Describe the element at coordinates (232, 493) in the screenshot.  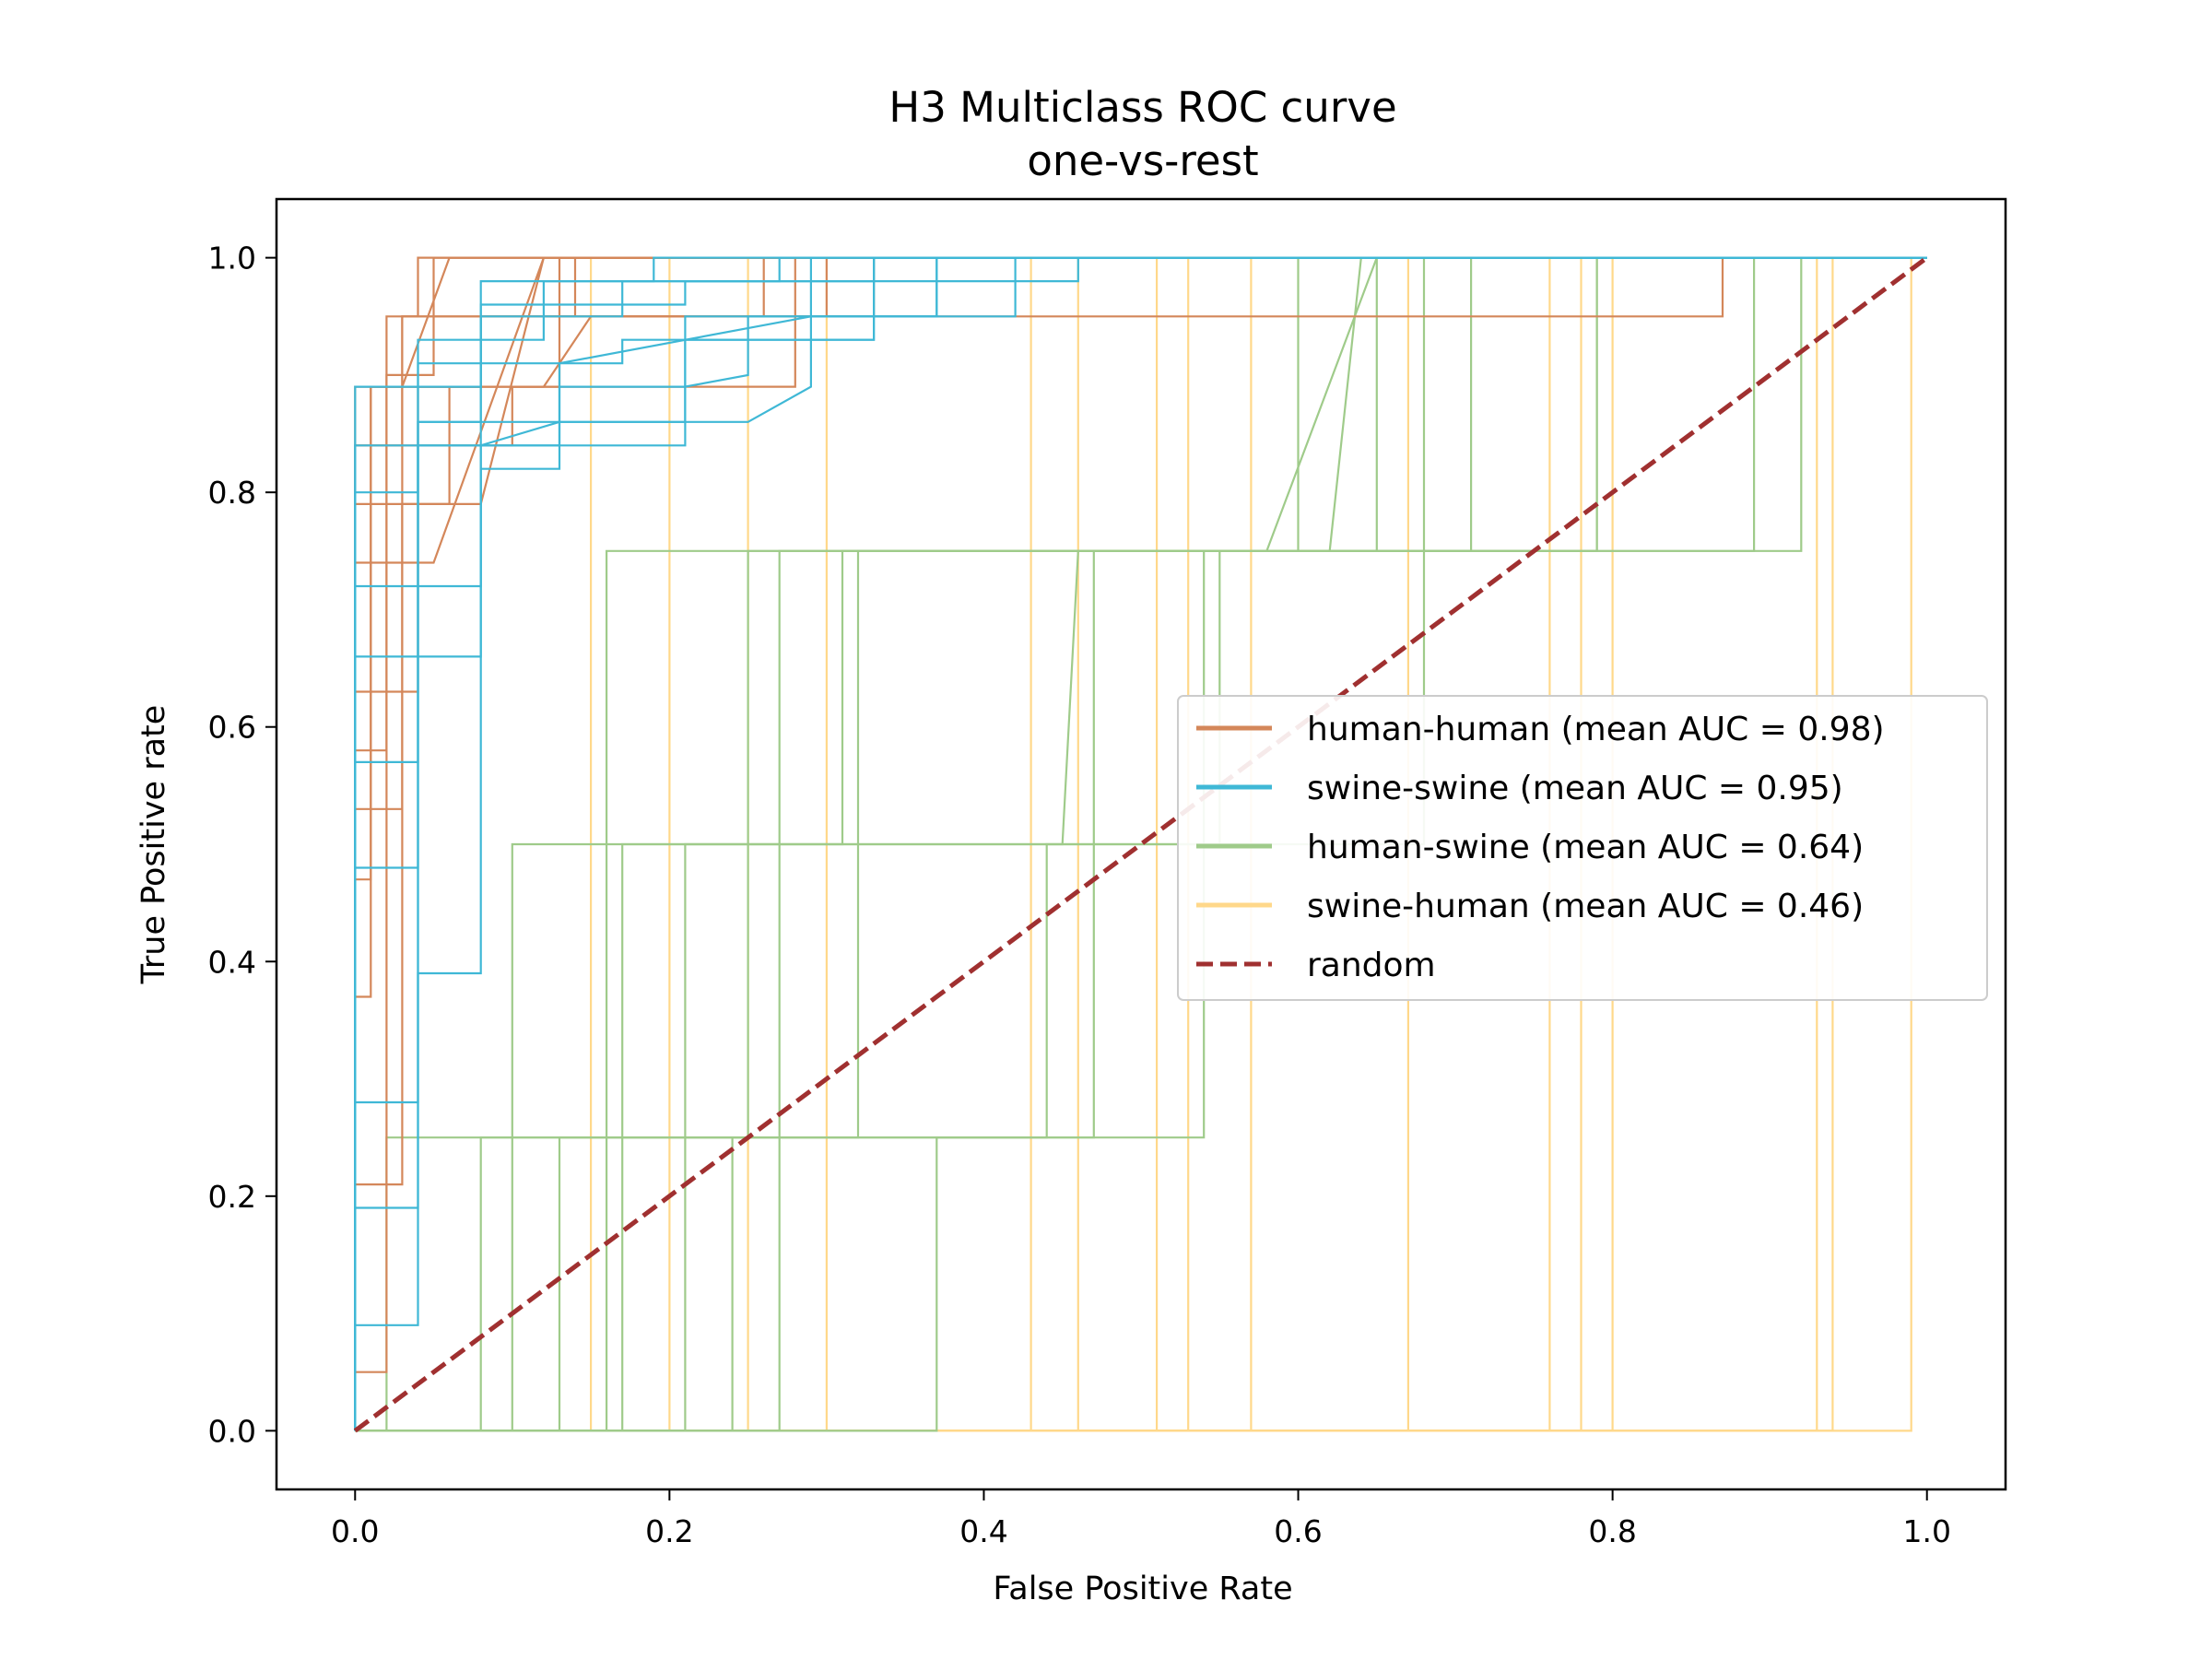
I see `y-tick-label: 0.8` at that location.